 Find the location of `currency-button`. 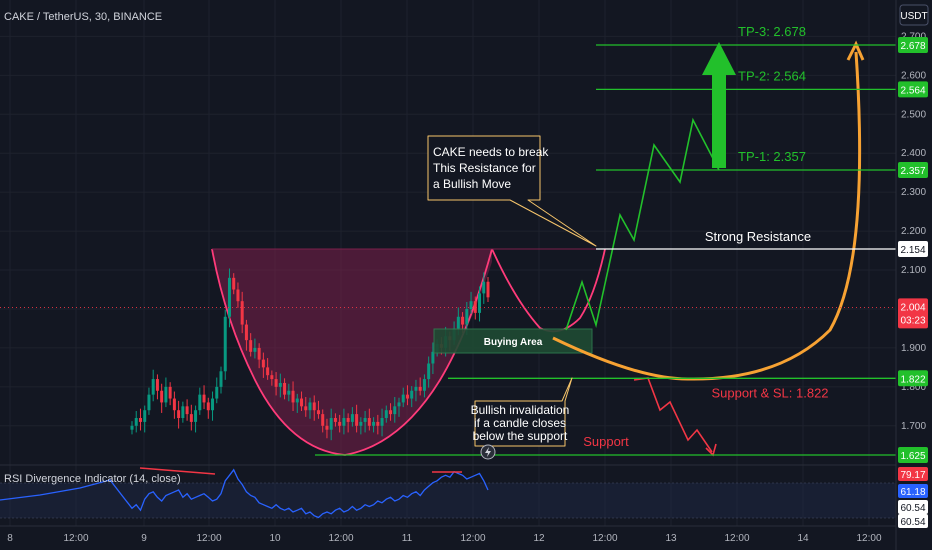

currency-button is located at coordinates (914, 15).